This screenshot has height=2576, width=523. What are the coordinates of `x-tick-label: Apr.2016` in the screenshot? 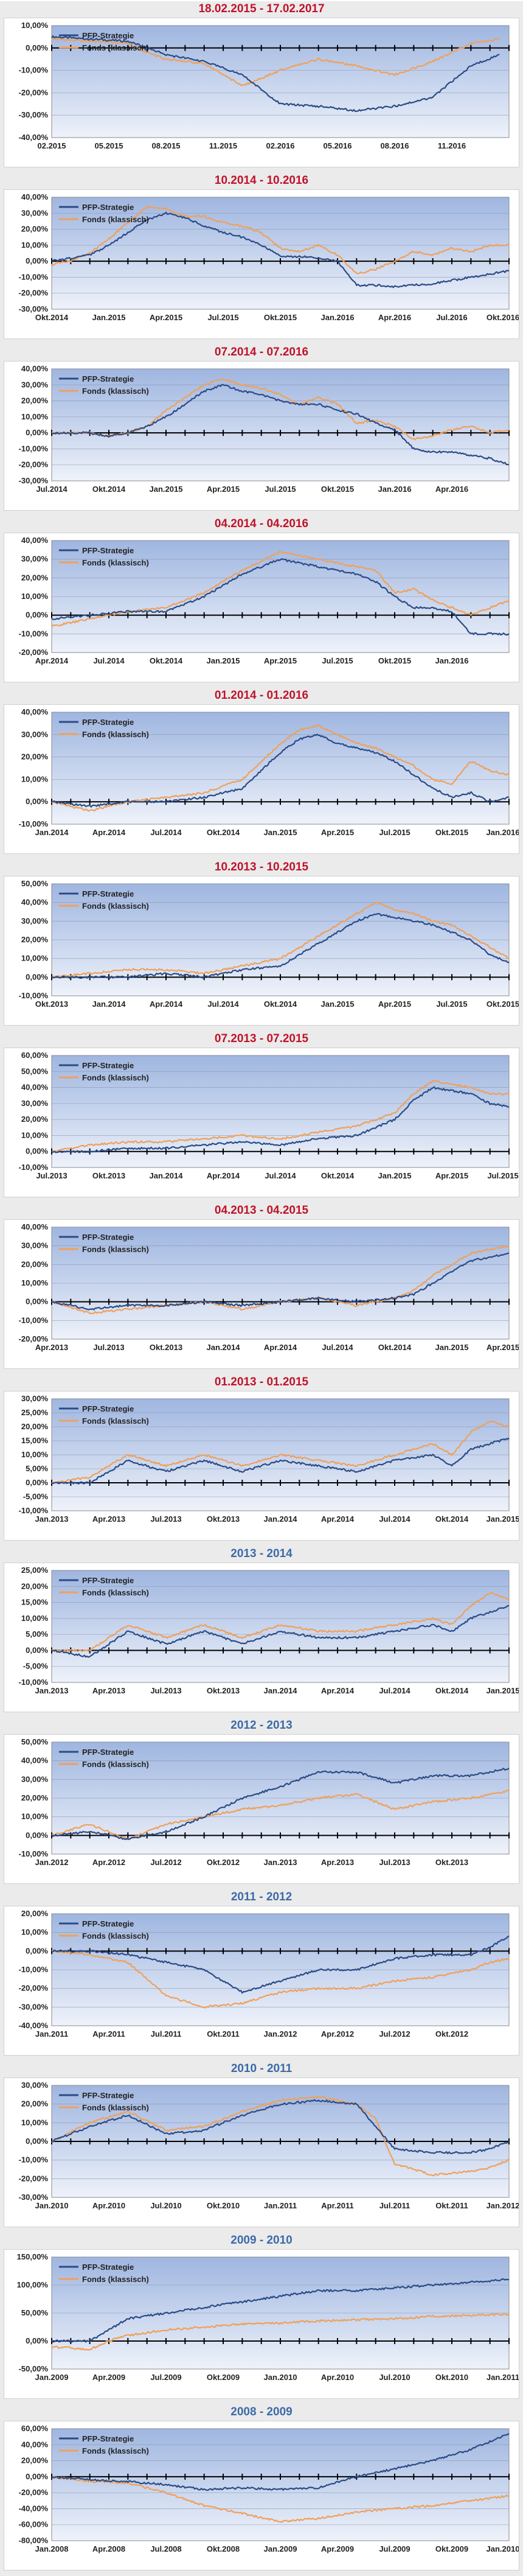 It's located at (452, 490).